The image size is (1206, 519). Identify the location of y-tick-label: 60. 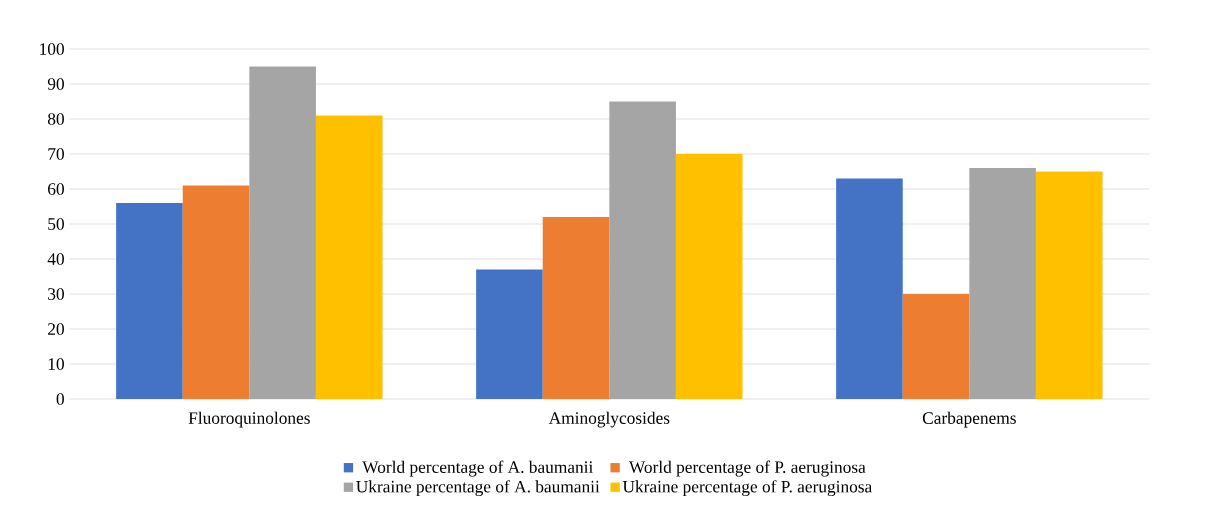
(56, 189).